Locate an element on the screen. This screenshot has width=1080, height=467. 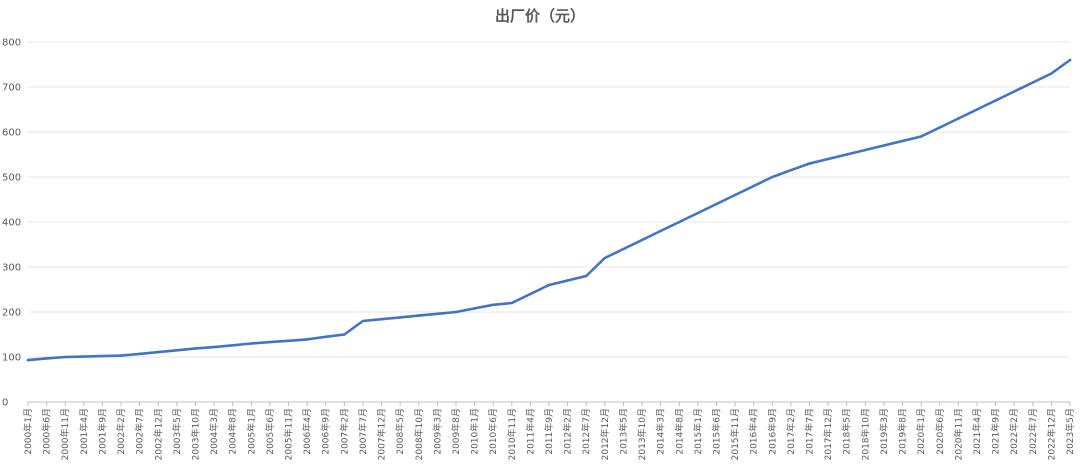
x-tick-label: 2002年7月 is located at coordinates (140, 431).